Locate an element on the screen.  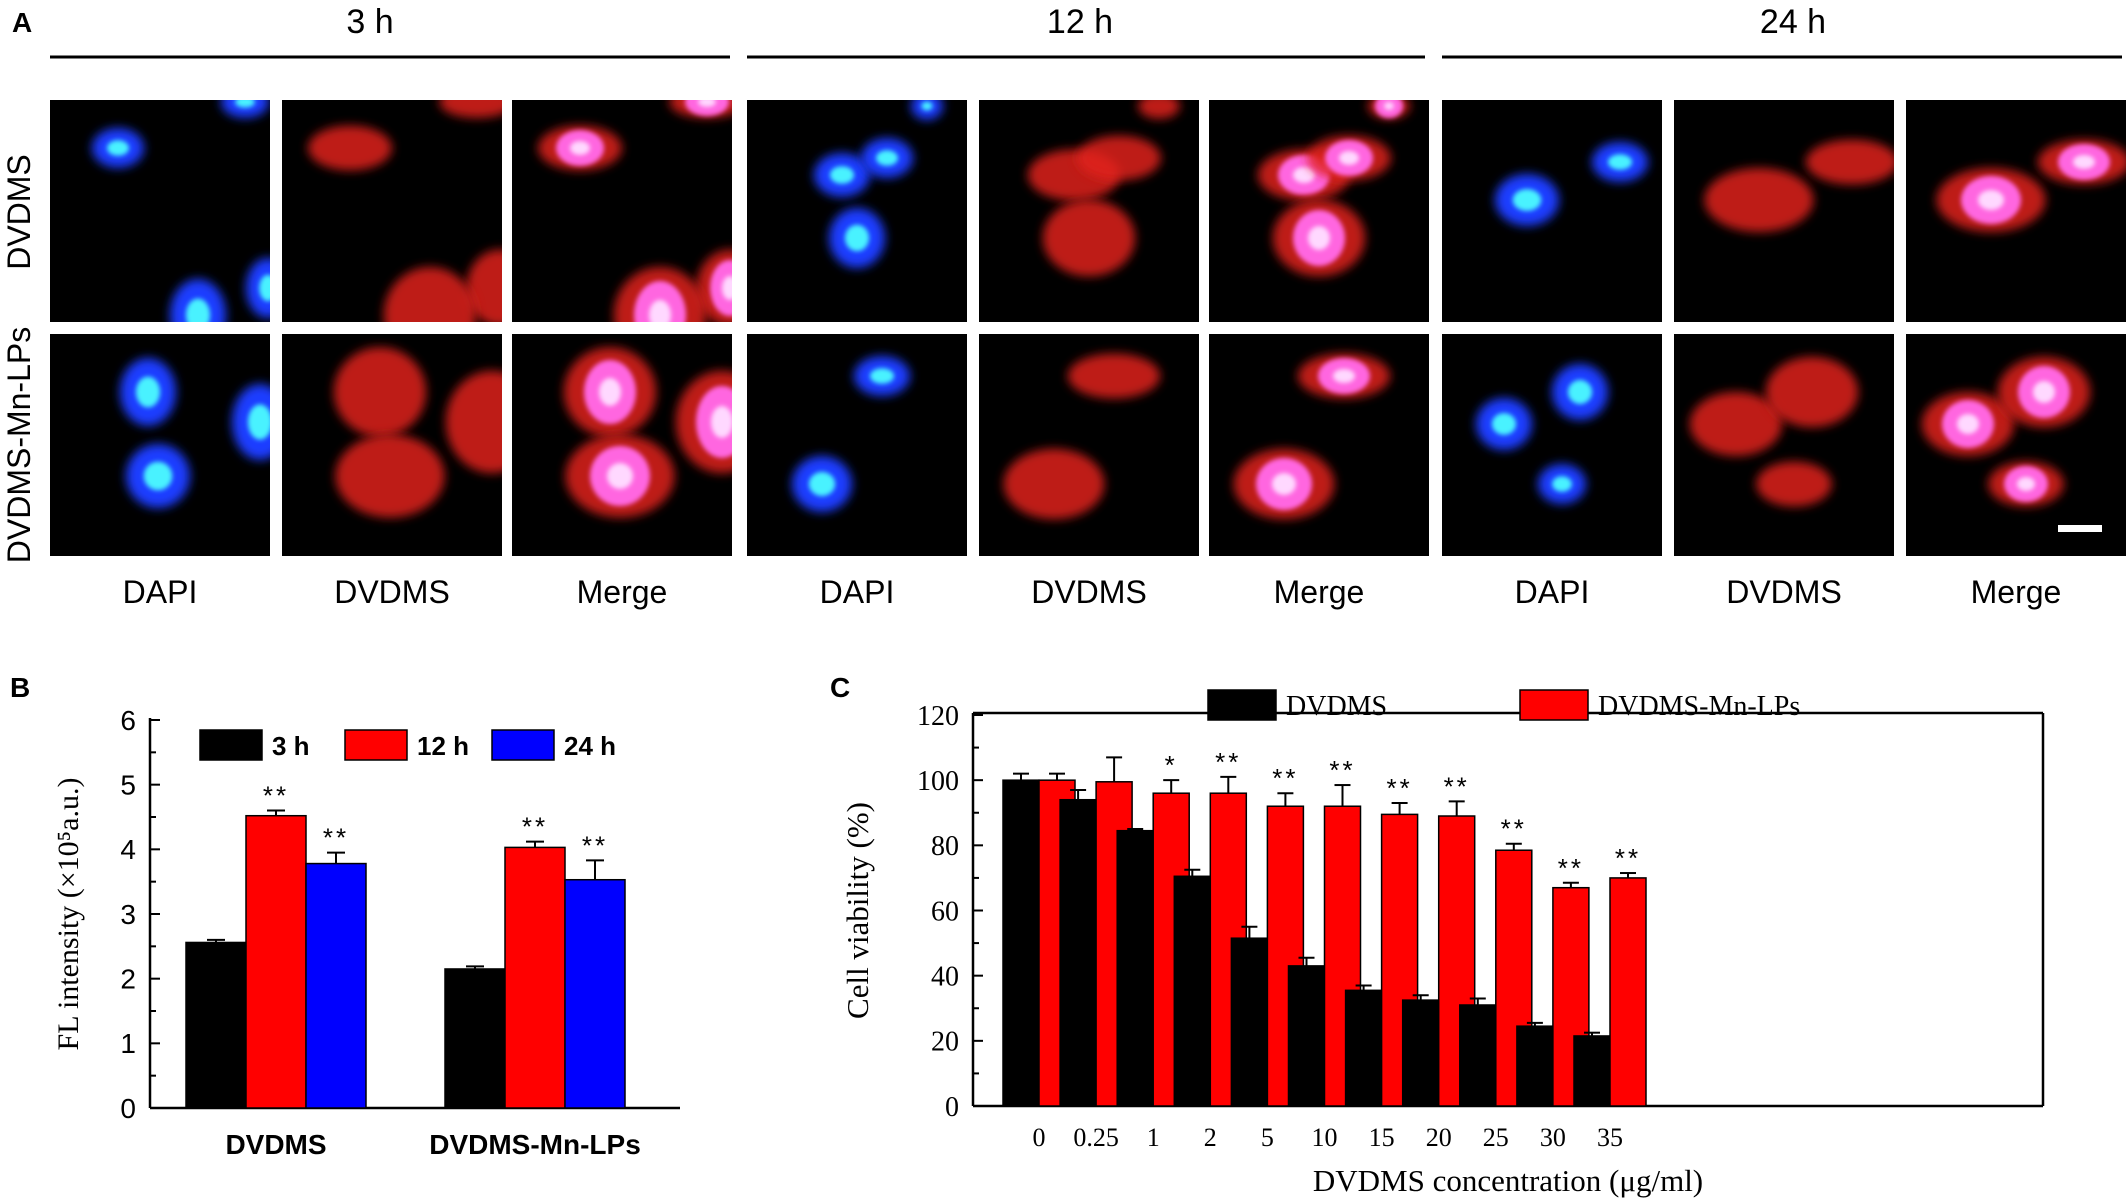
panel-c-label: C is located at coordinates (840, 687).